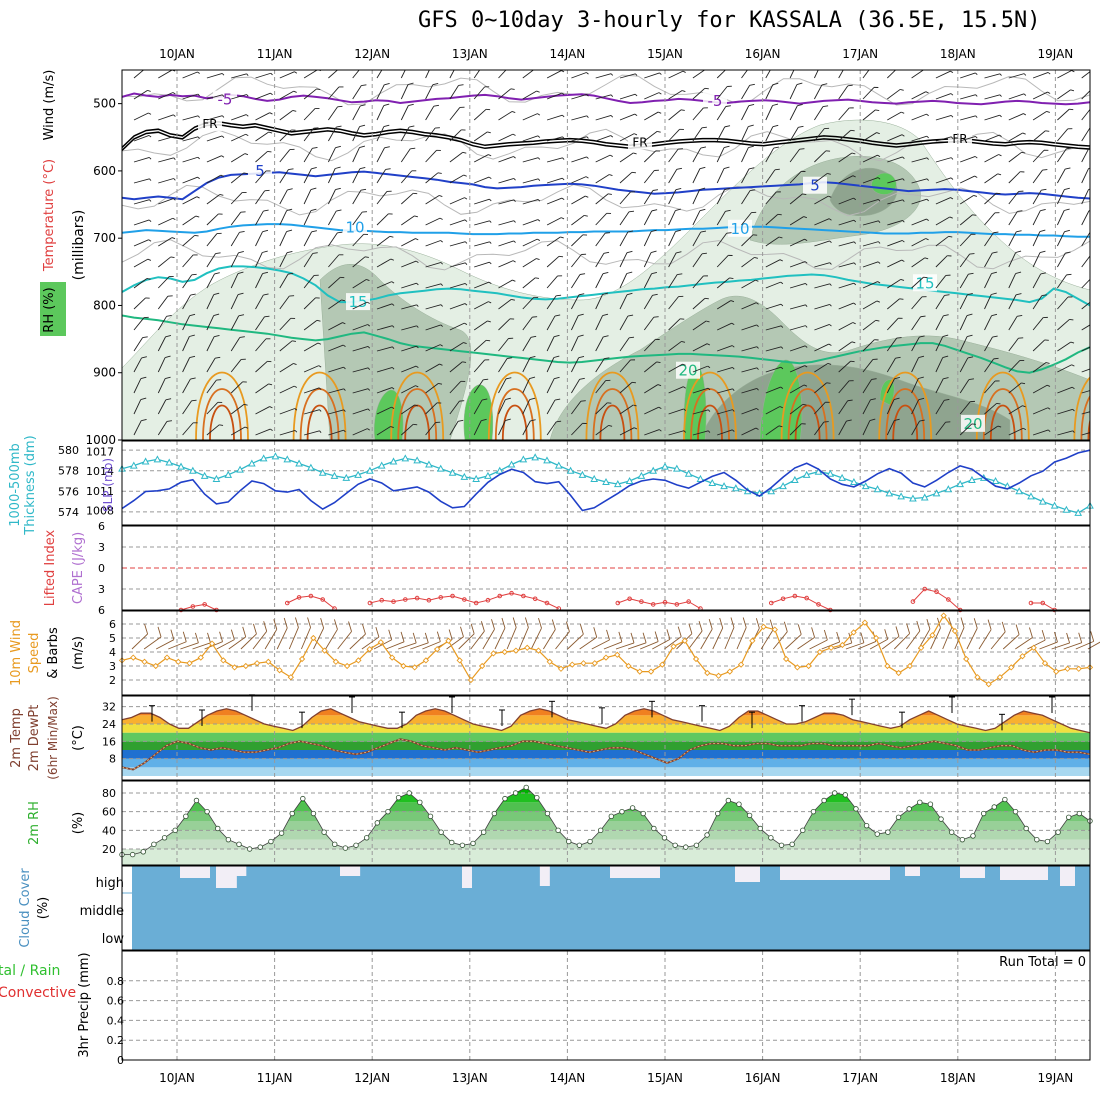 The image size is (1100, 1100). I want to click on isotherm-label-bg, so click(973, 423).